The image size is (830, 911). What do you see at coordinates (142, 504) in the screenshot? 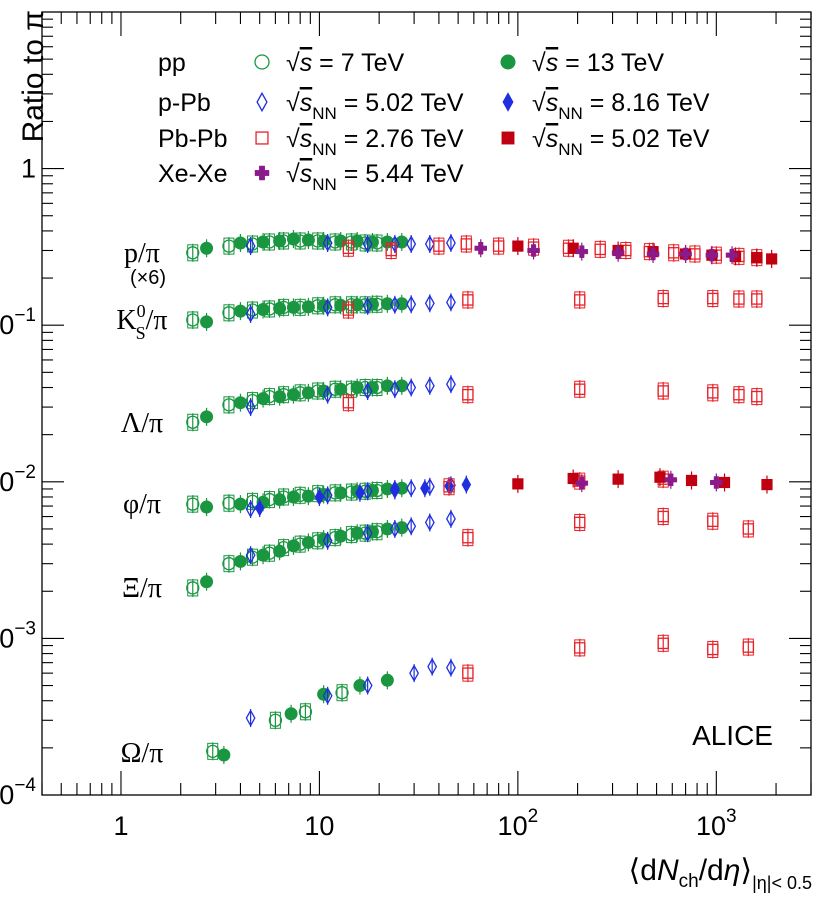
I see `ratio-label: φ/π` at bounding box center [142, 504].